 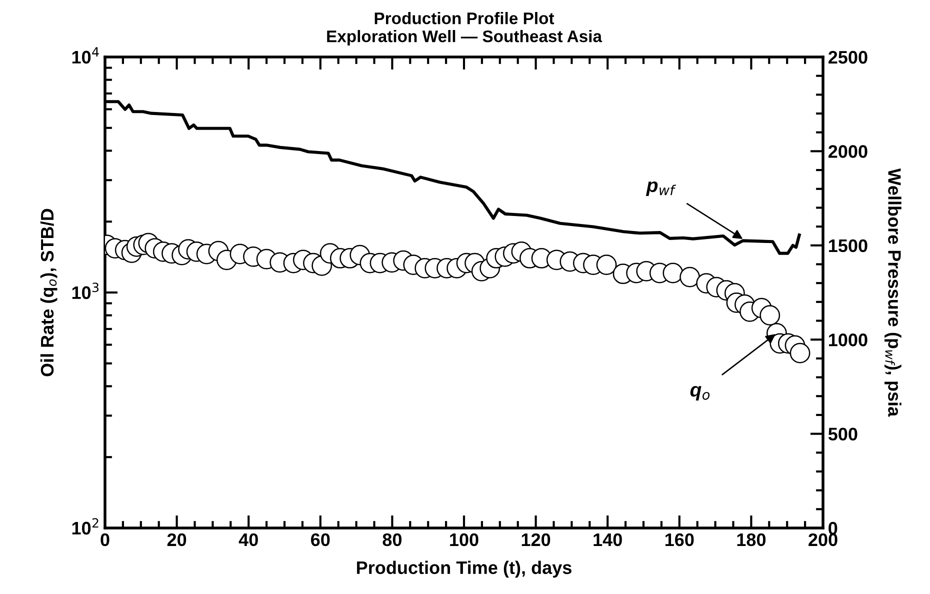 I want to click on y2-tick-label: 1000, so click(x=848, y=340).